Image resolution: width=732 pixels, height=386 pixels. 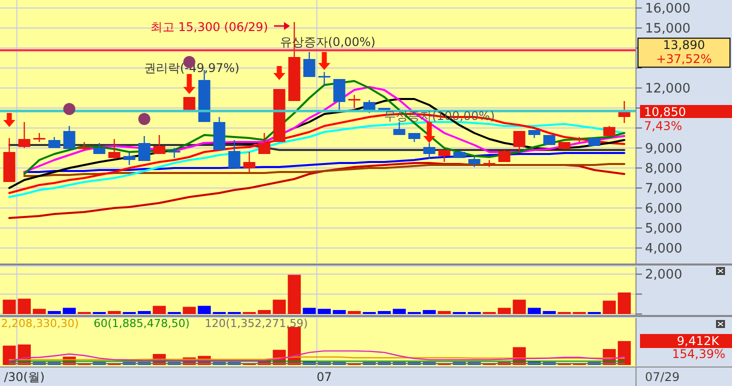 What do you see at coordinates (663, 149) in the screenshot?
I see `y-tick-label: 9,000` at bounding box center [663, 149].